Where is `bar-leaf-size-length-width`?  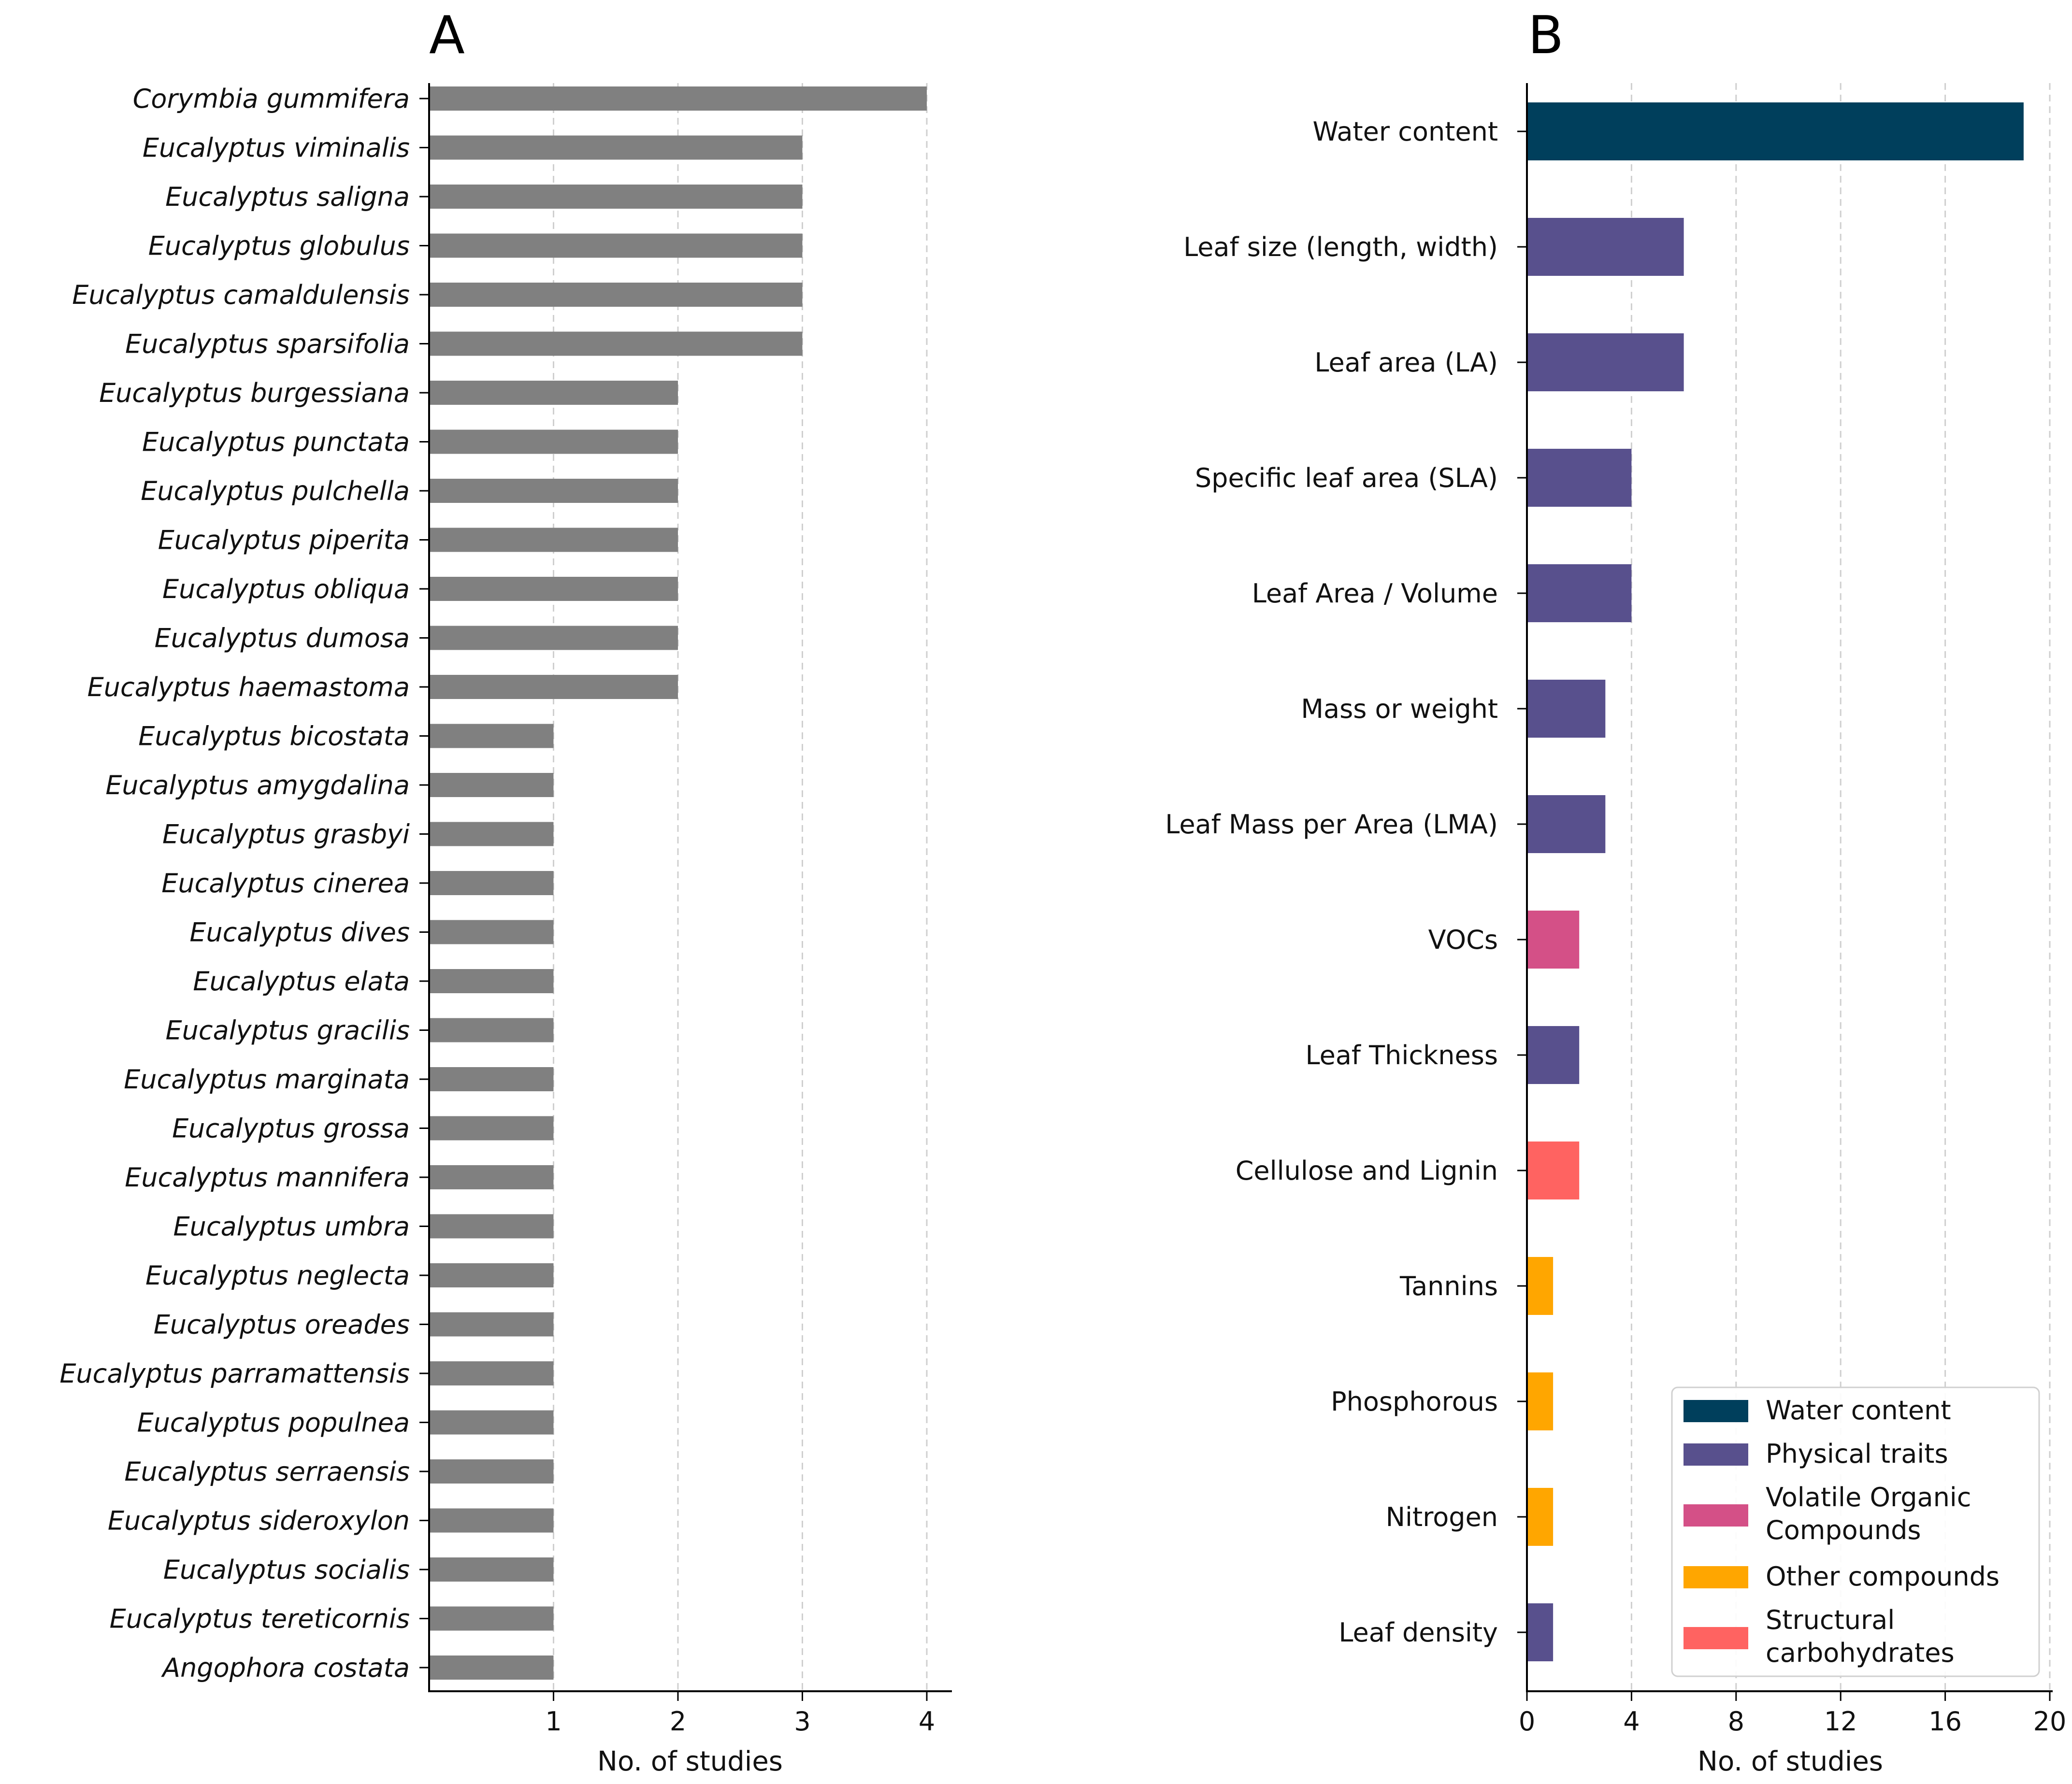
bar-leaf-size-length-width is located at coordinates (1605, 247).